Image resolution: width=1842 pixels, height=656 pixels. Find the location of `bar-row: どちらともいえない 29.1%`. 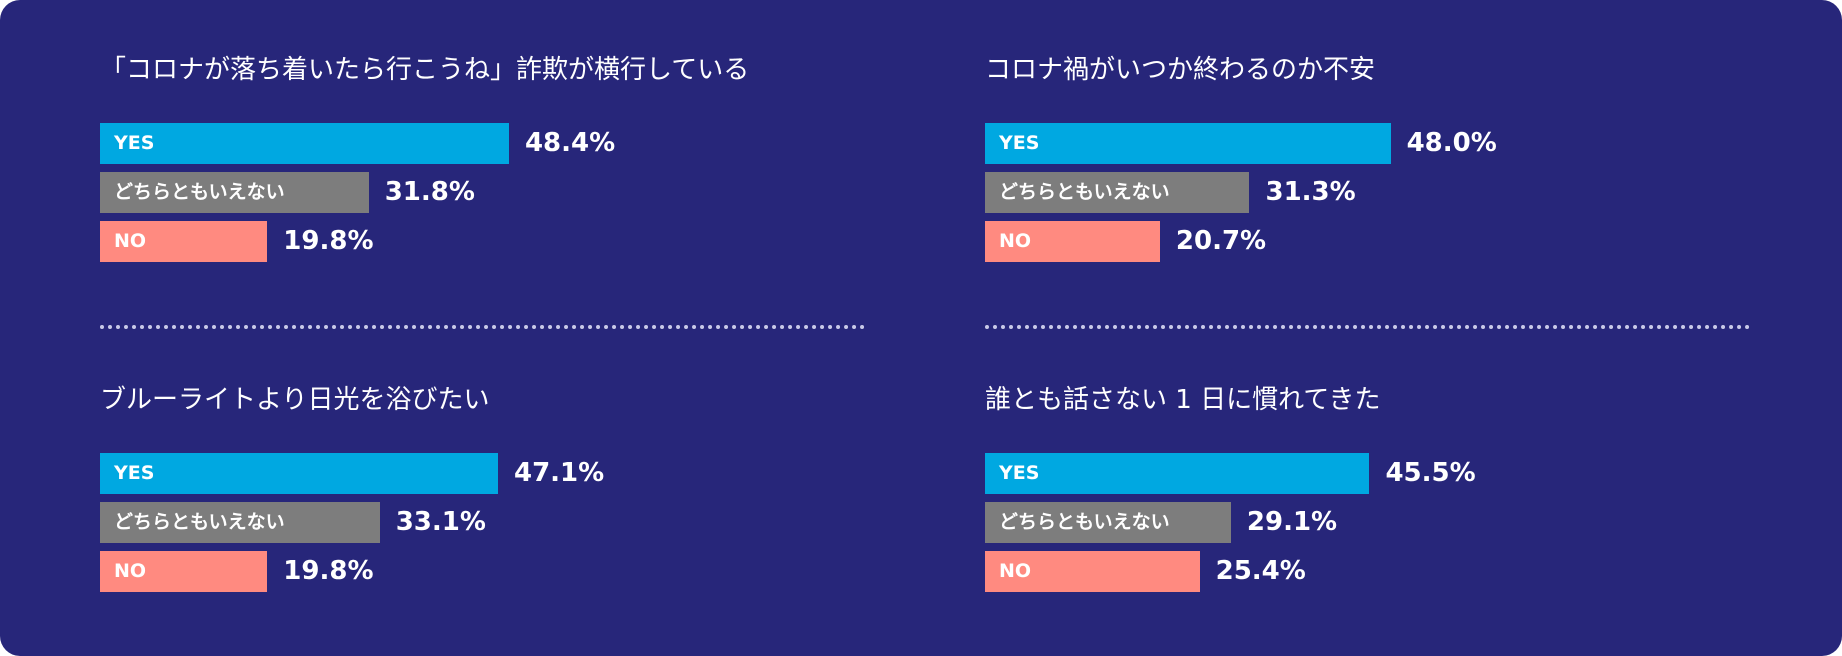

bar-row: どちらともいえない 29.1% is located at coordinates (1375, 522).